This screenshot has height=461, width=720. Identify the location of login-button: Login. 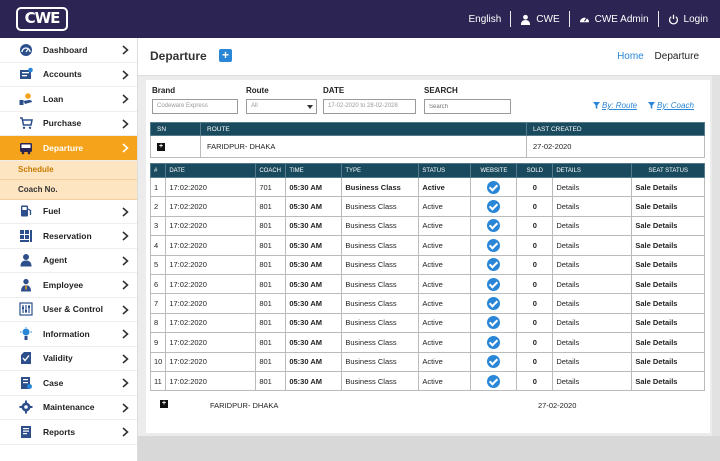
(688, 19).